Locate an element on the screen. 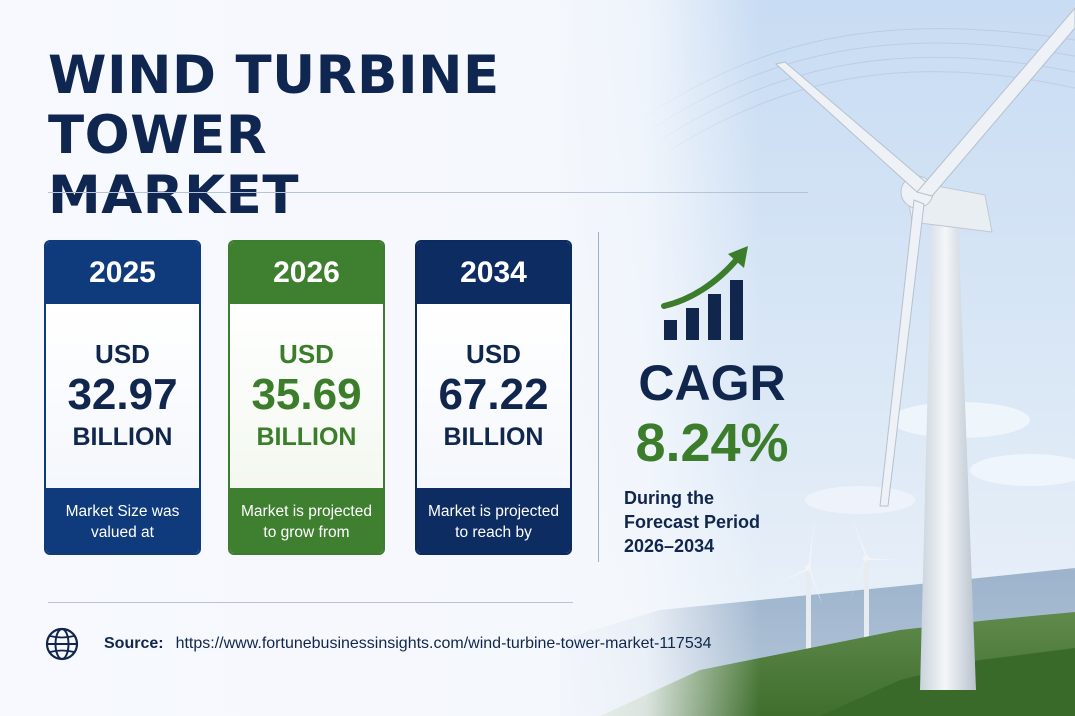 The image size is (1075, 716). card-caption-line-2: to reach by is located at coordinates (493, 532).